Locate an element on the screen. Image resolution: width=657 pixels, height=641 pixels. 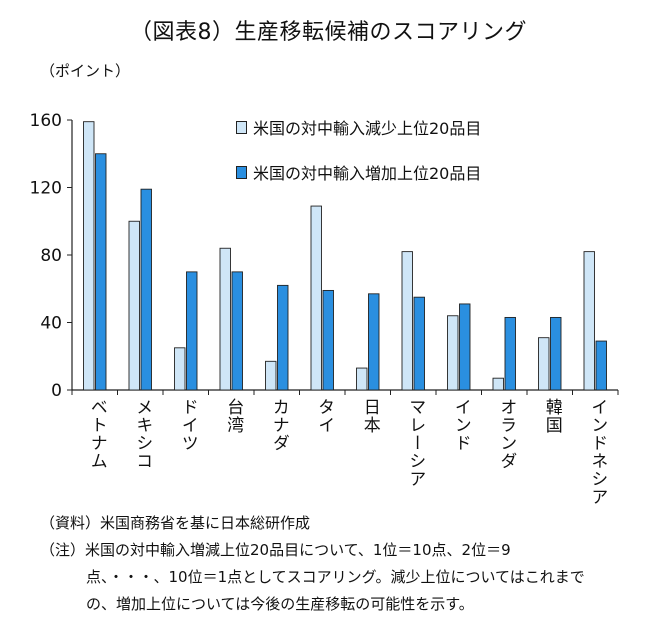
y-tick-label: 80 is located at coordinates (51, 256).